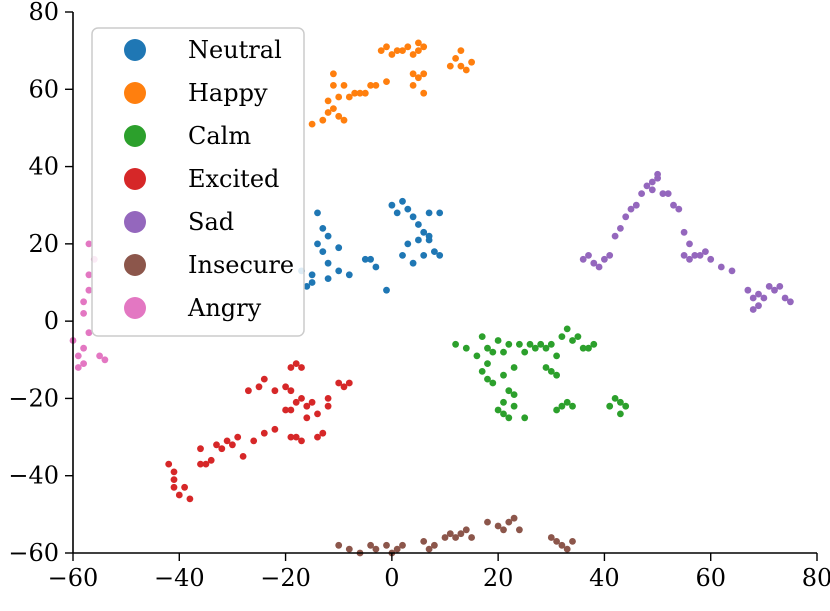 Image resolution: width=830 pixels, height=611 pixels. I want to click on x-tick-label: 40, so click(604, 578).